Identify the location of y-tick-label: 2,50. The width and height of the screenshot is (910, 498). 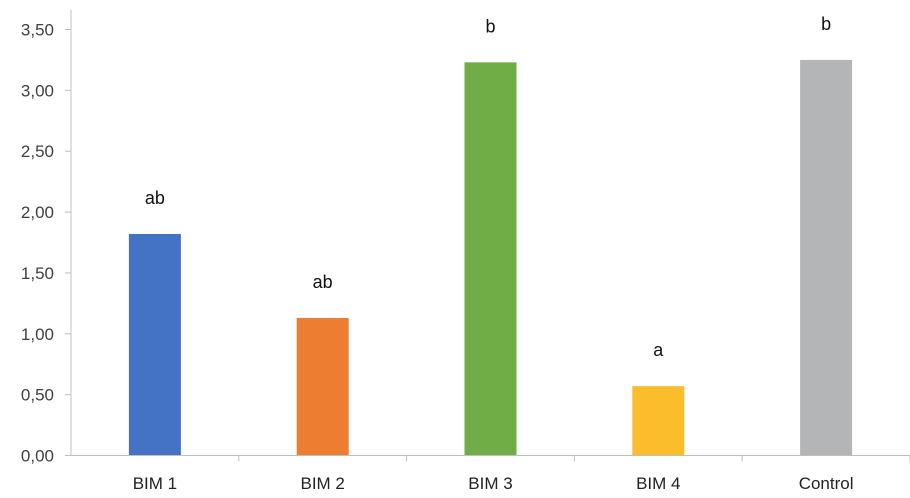
(37, 151).